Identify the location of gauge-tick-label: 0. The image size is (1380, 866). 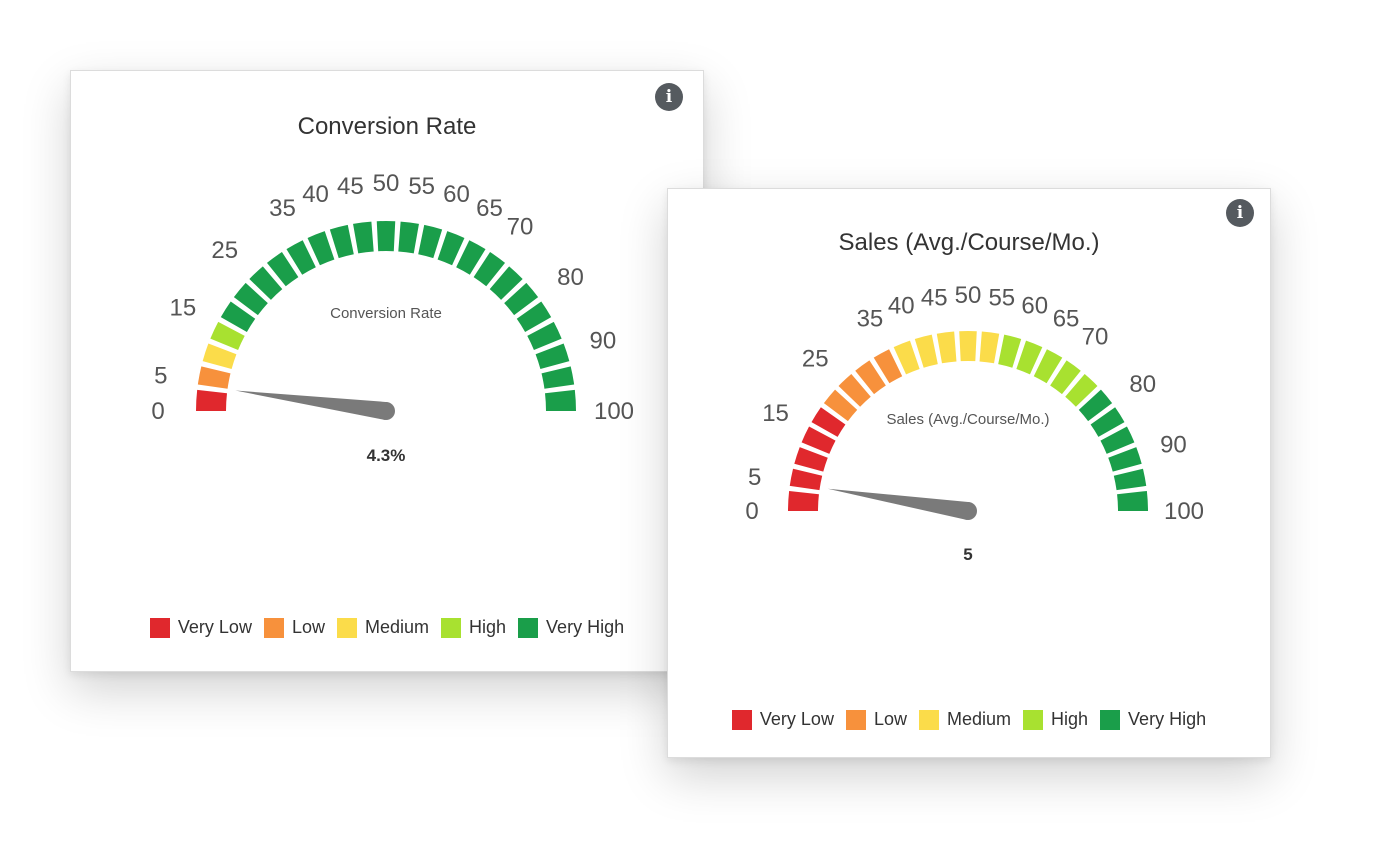
(157, 411).